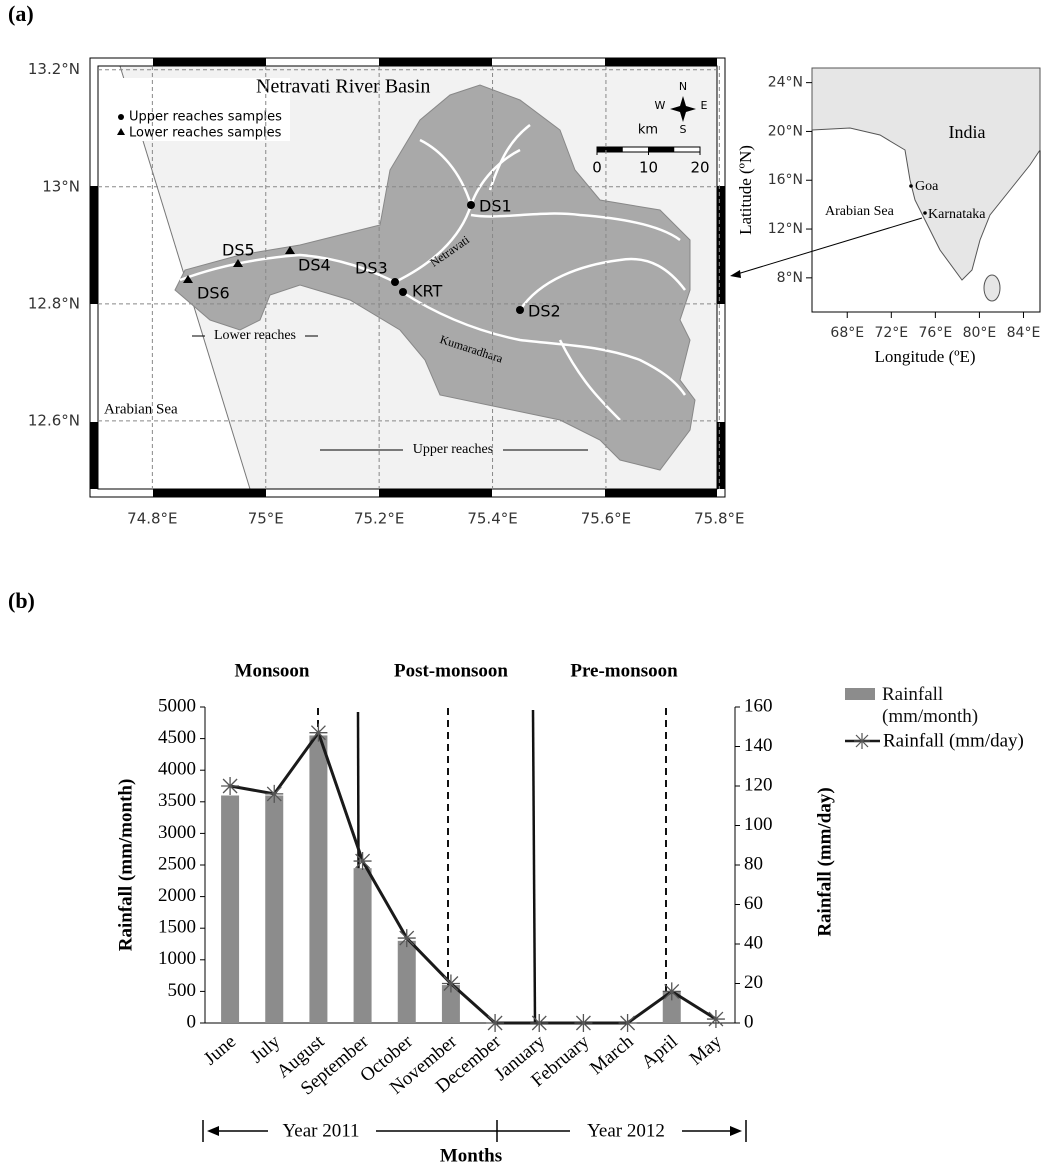 This screenshot has height=1167, width=1063. I want to click on inset-label: Arabian Sea, so click(860, 211).